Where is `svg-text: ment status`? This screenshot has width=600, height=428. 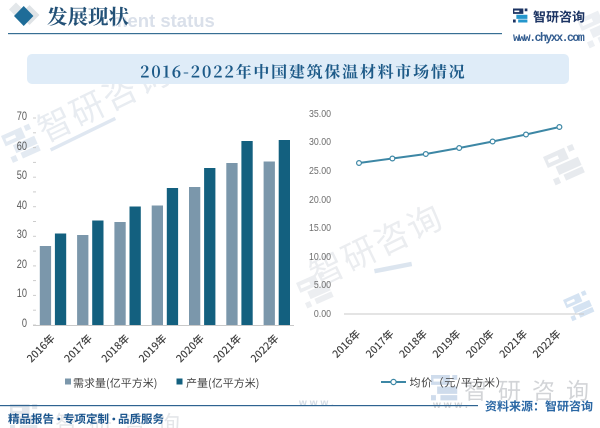 svg-text: ment status is located at coordinates (163, 20).